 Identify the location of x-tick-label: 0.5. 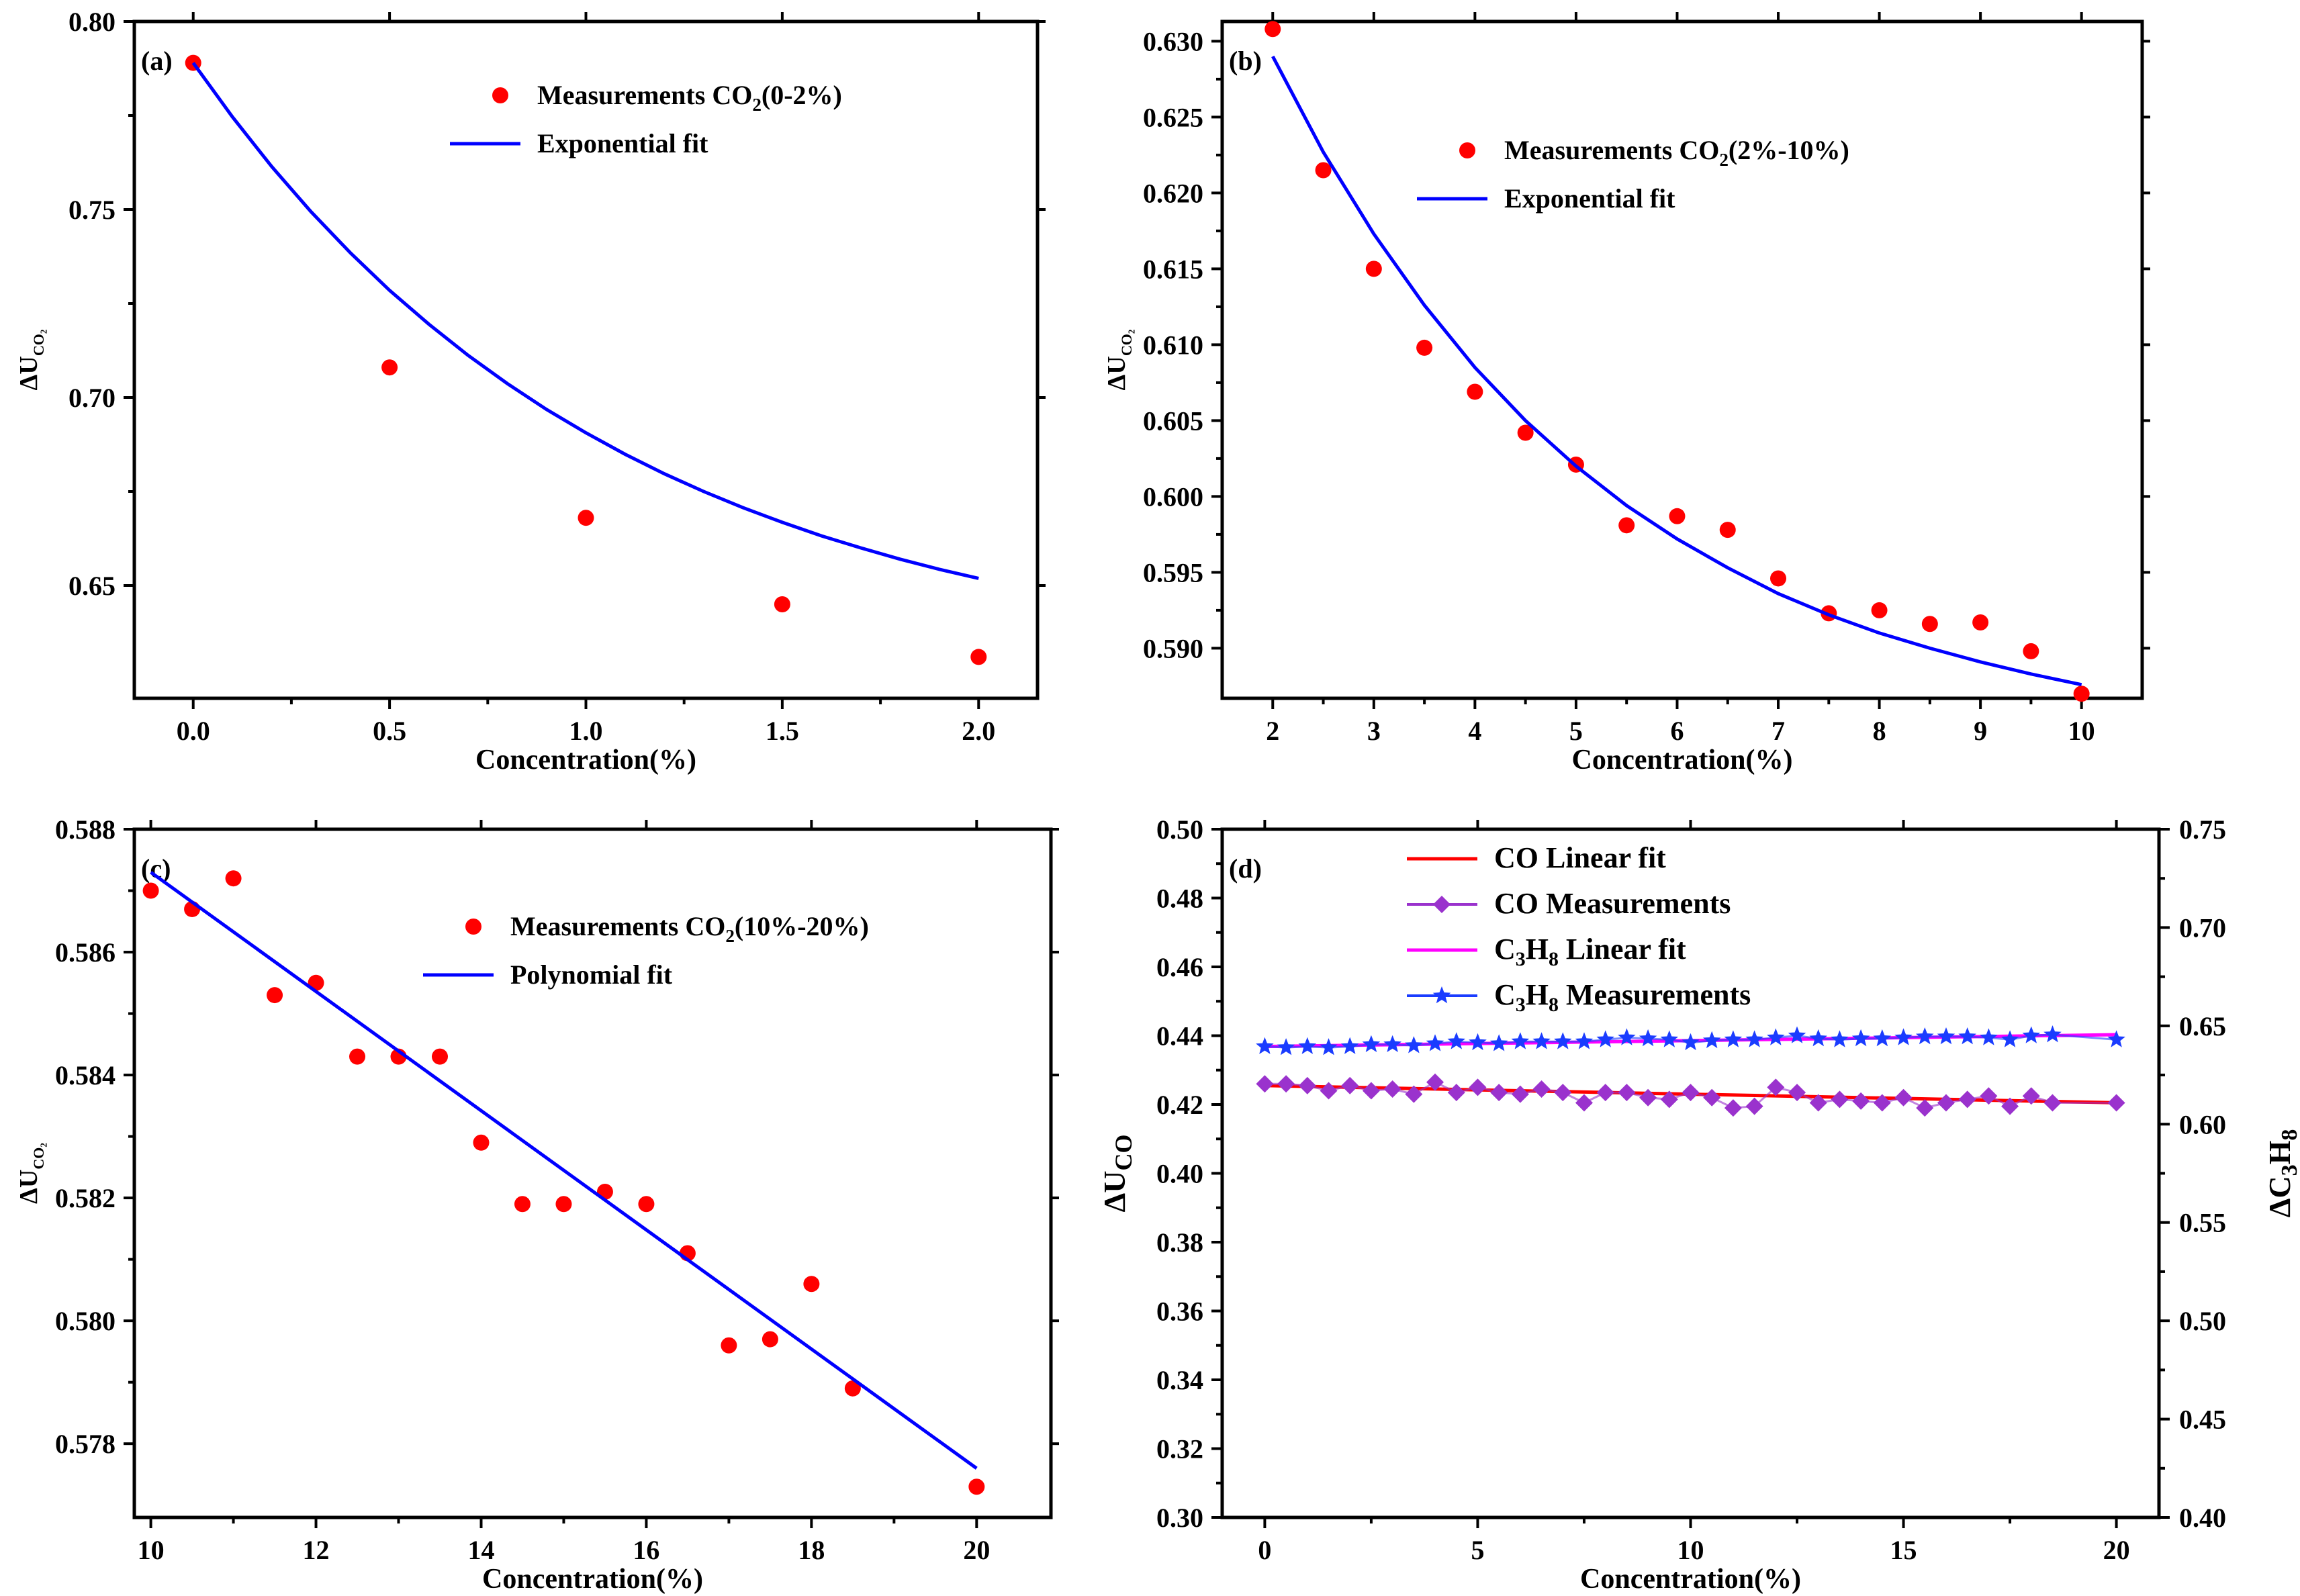
(389, 731).